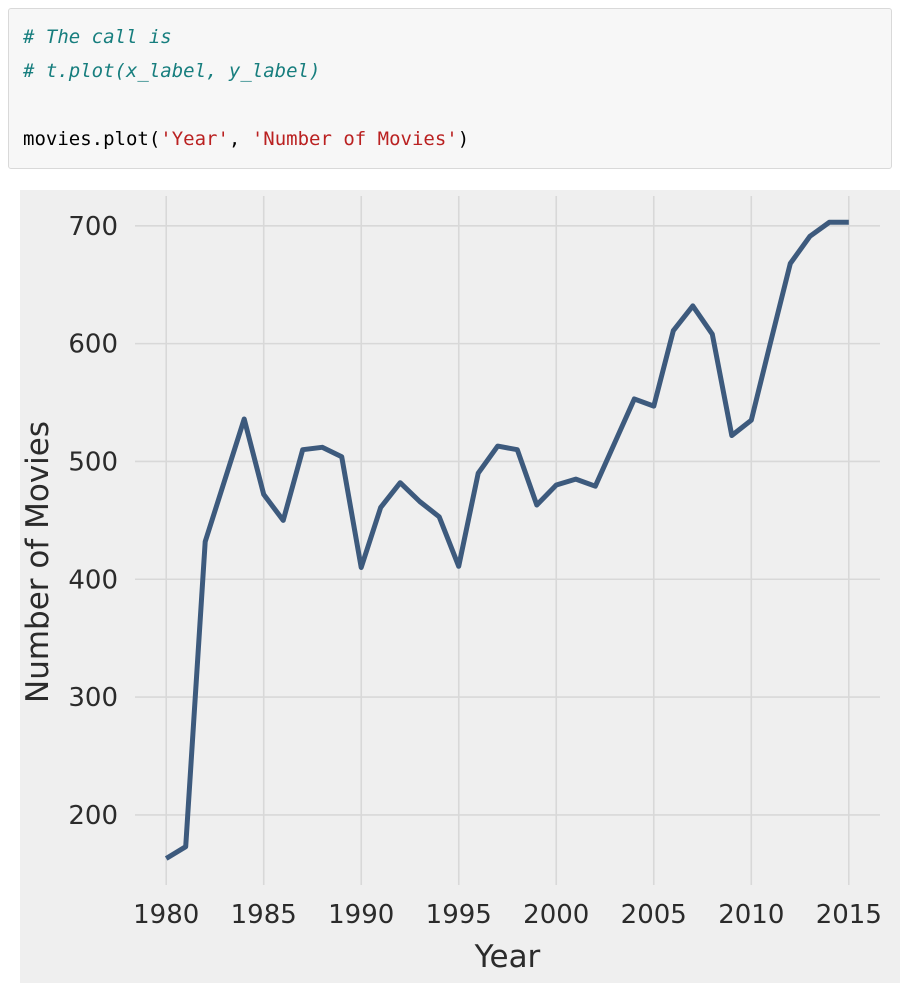  What do you see at coordinates (93, 816) in the screenshot?
I see `y-tick-label: 200` at bounding box center [93, 816].